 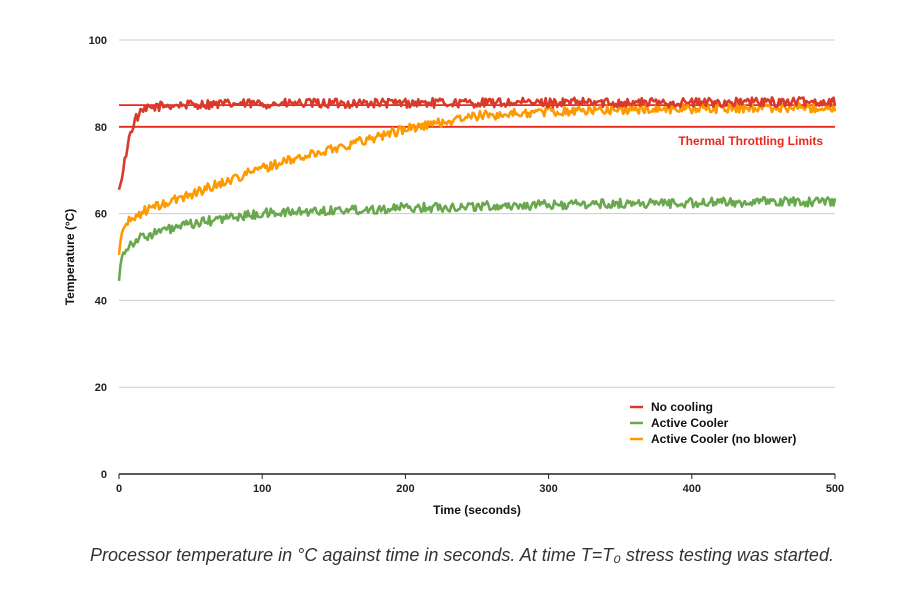 What do you see at coordinates (750, 141) in the screenshot?
I see `thermal-throttling-annotation: Thermal Throttling Limits` at bounding box center [750, 141].